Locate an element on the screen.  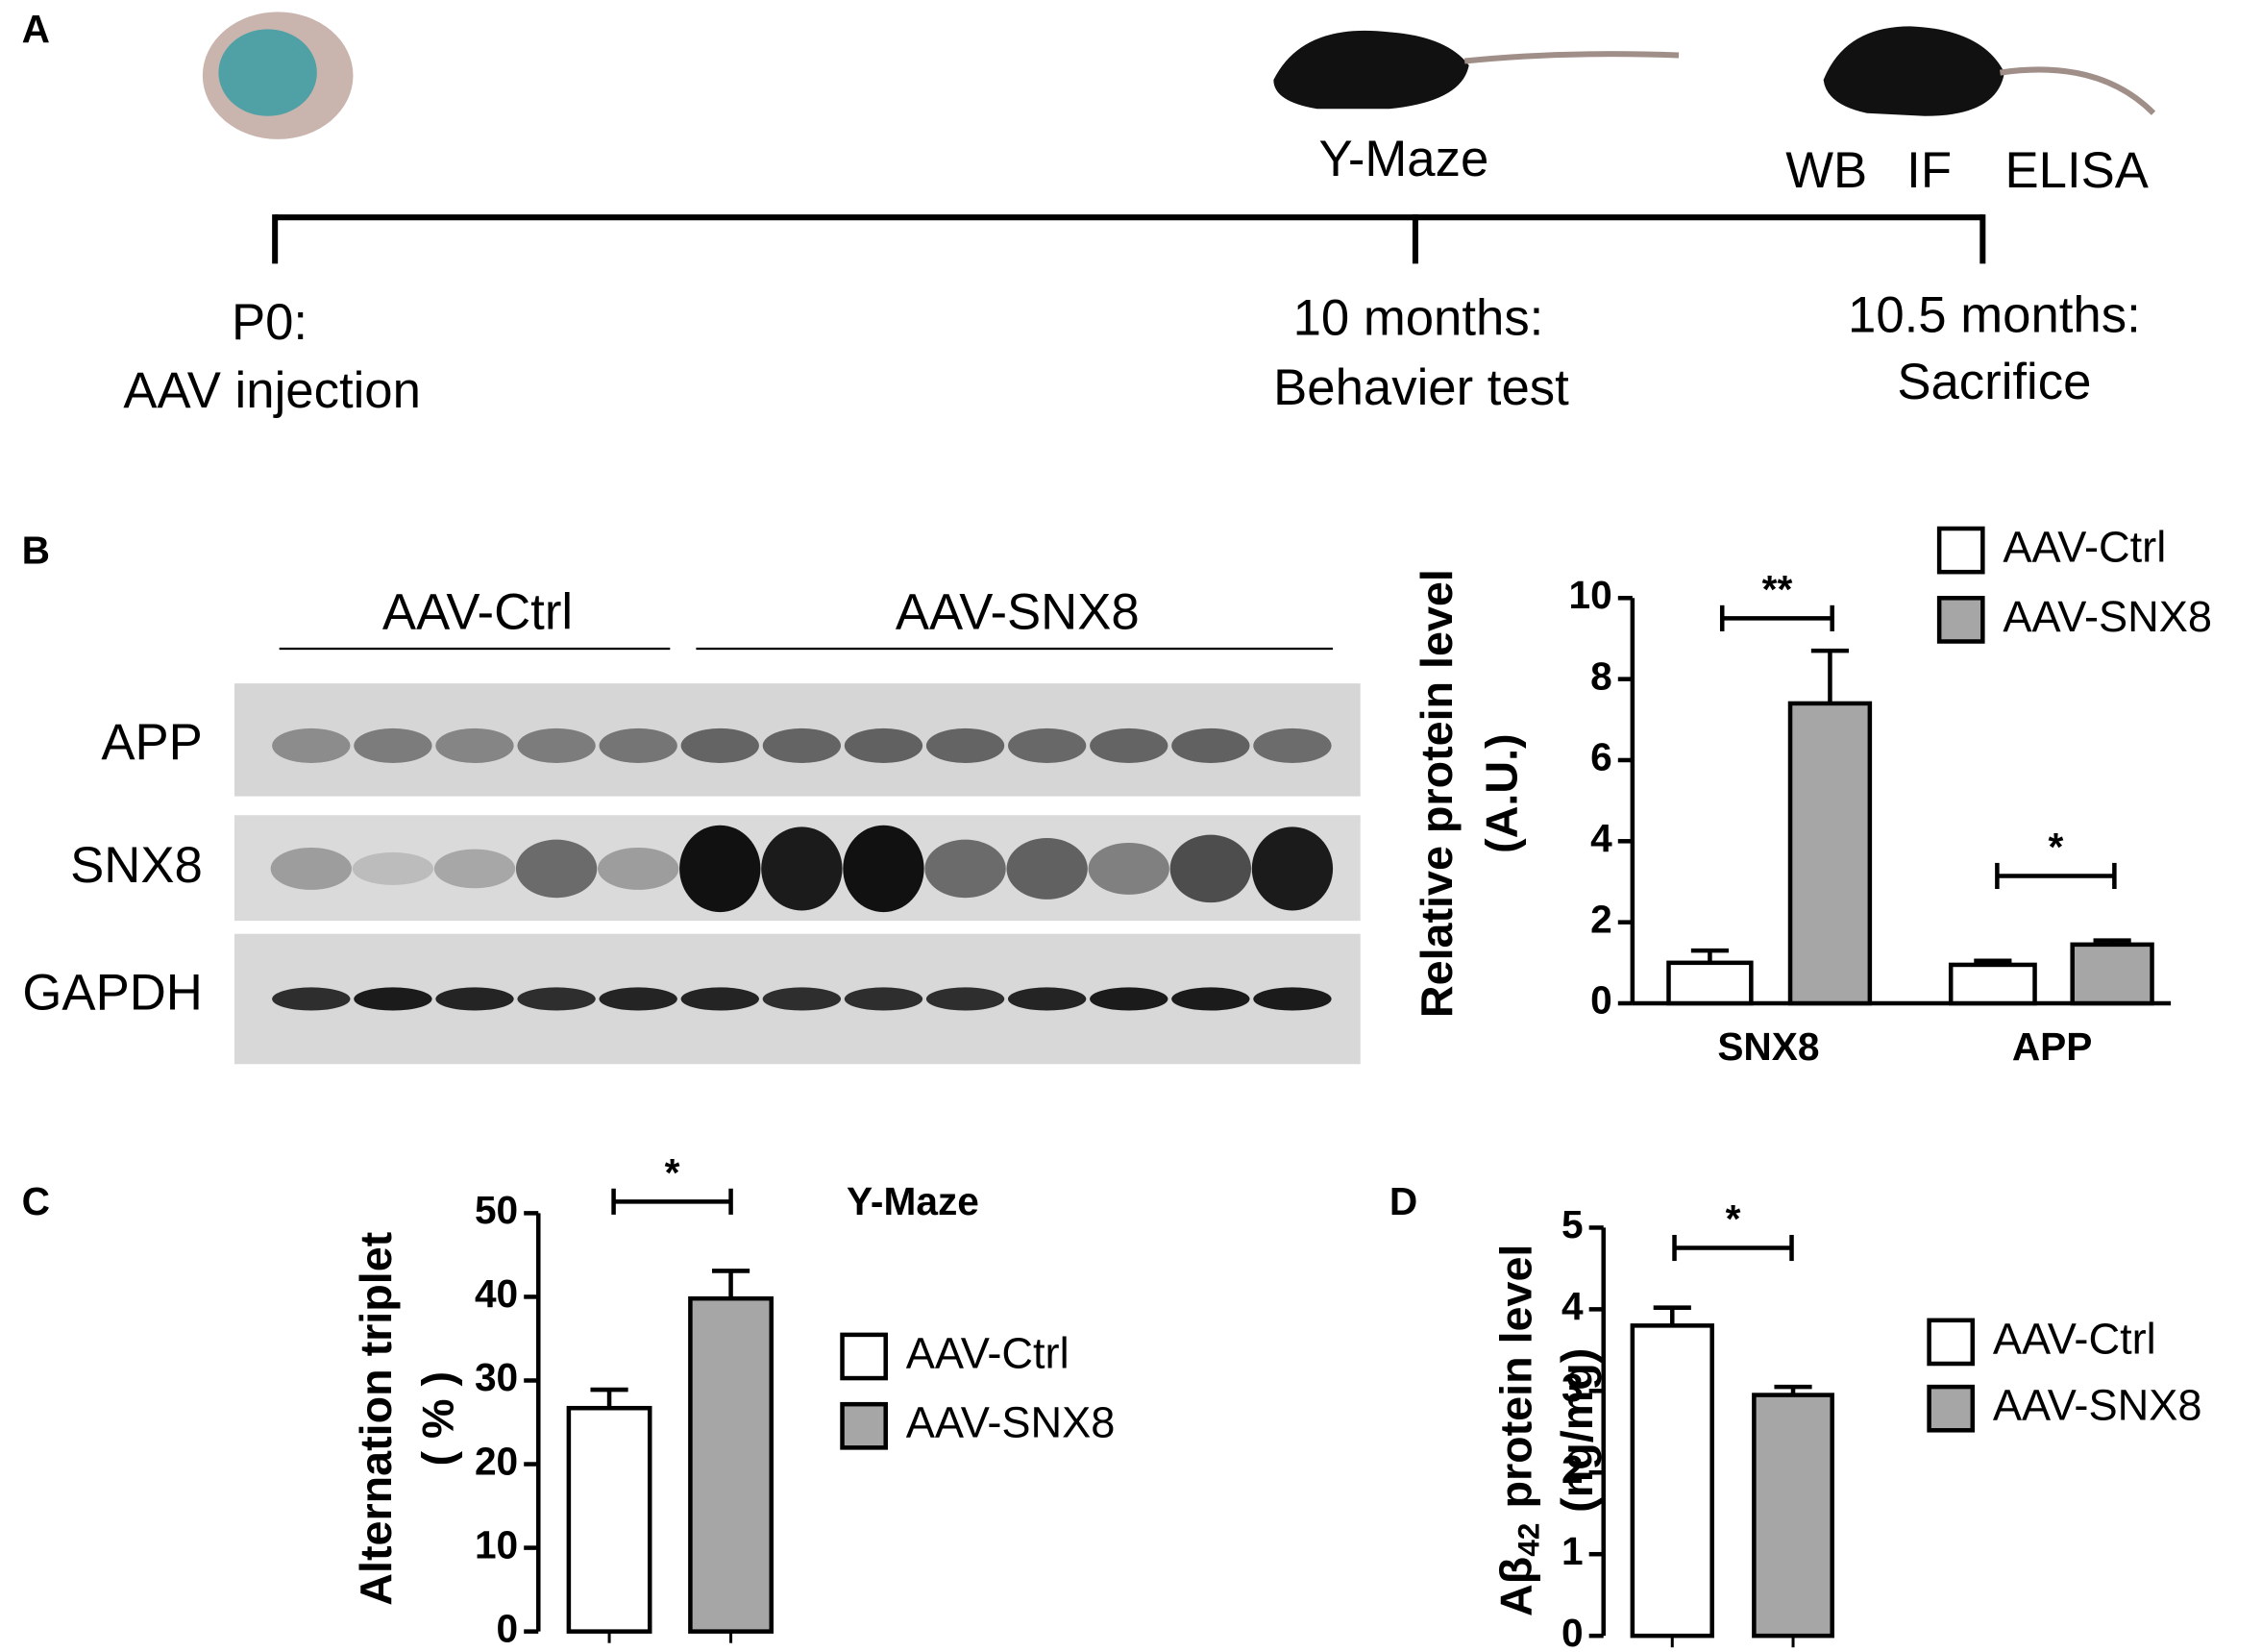
timeline-label: Behavier test is located at coordinates (1421, 387).